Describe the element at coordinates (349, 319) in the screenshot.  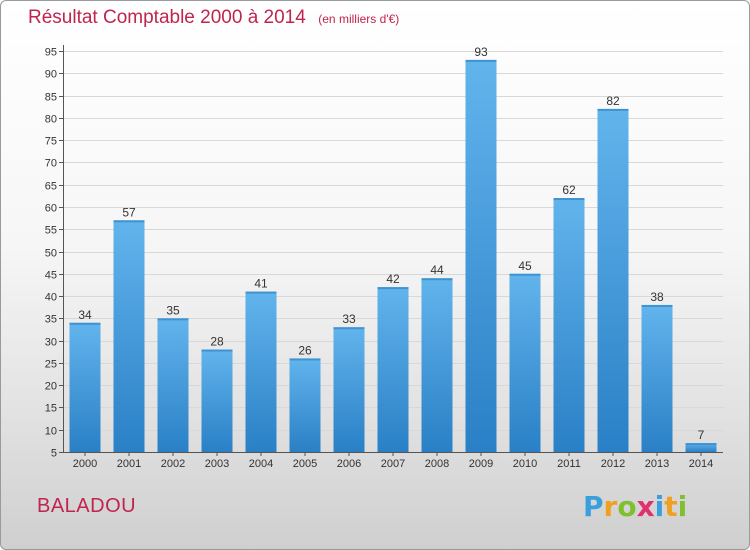
I see `value-label-2006: 33` at that location.